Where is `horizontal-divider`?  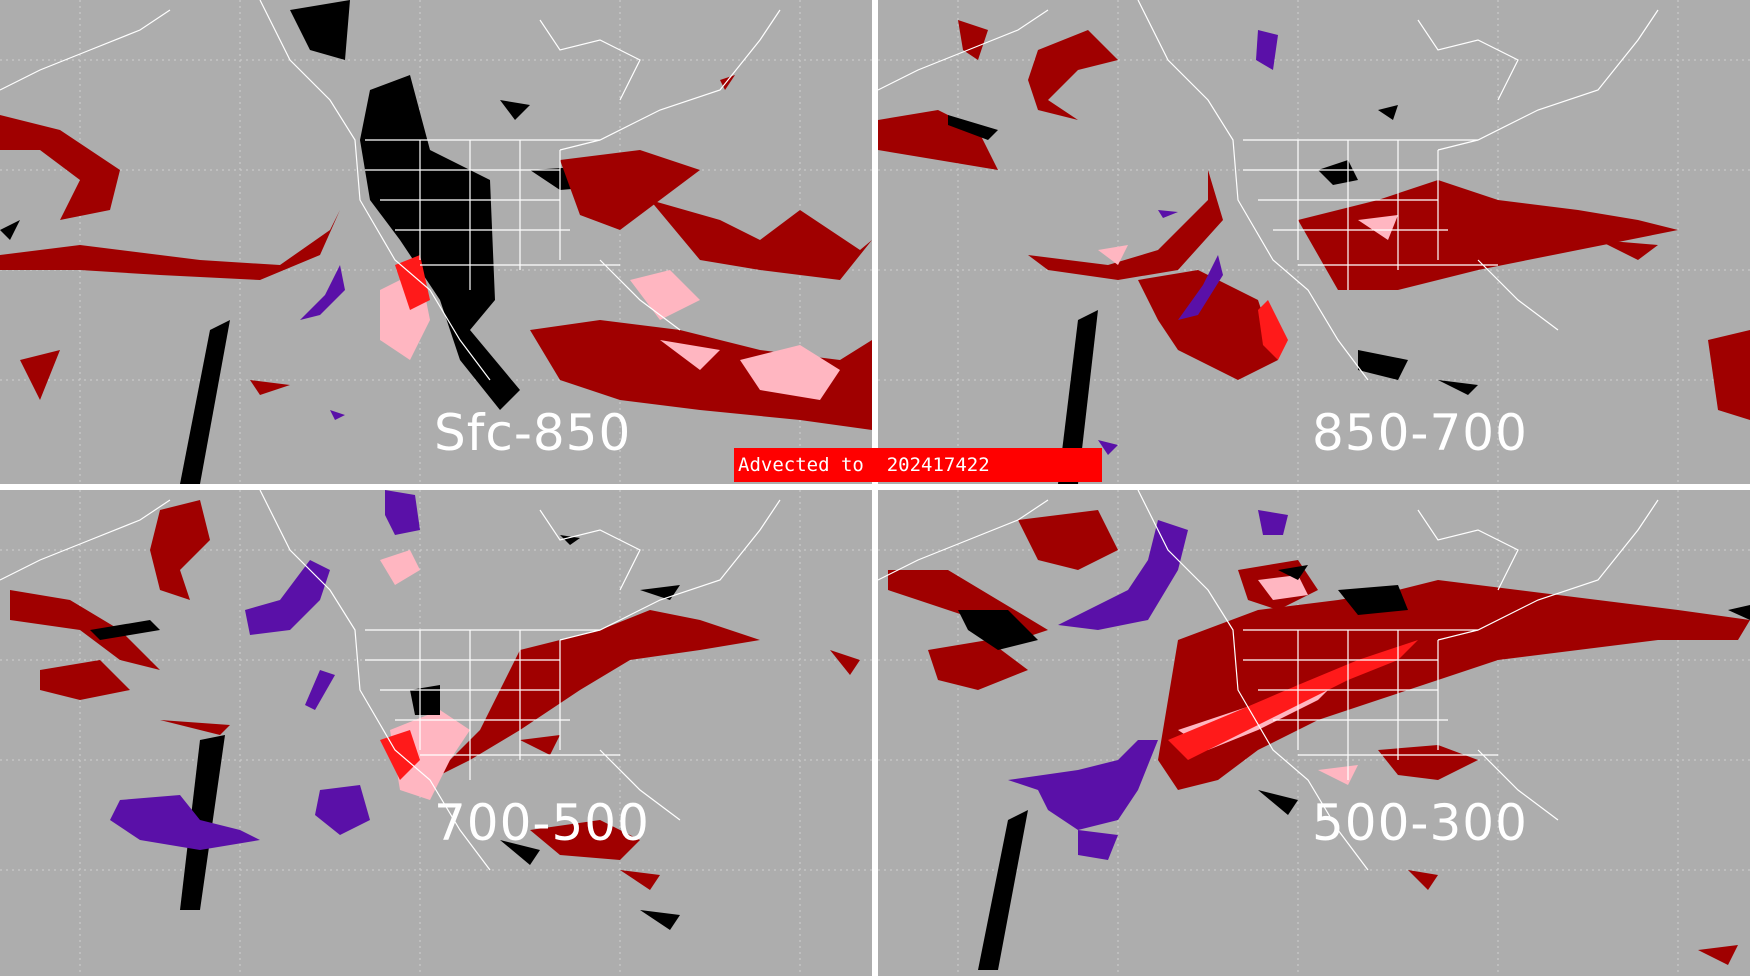
horizontal-divider is located at coordinates (875, 487).